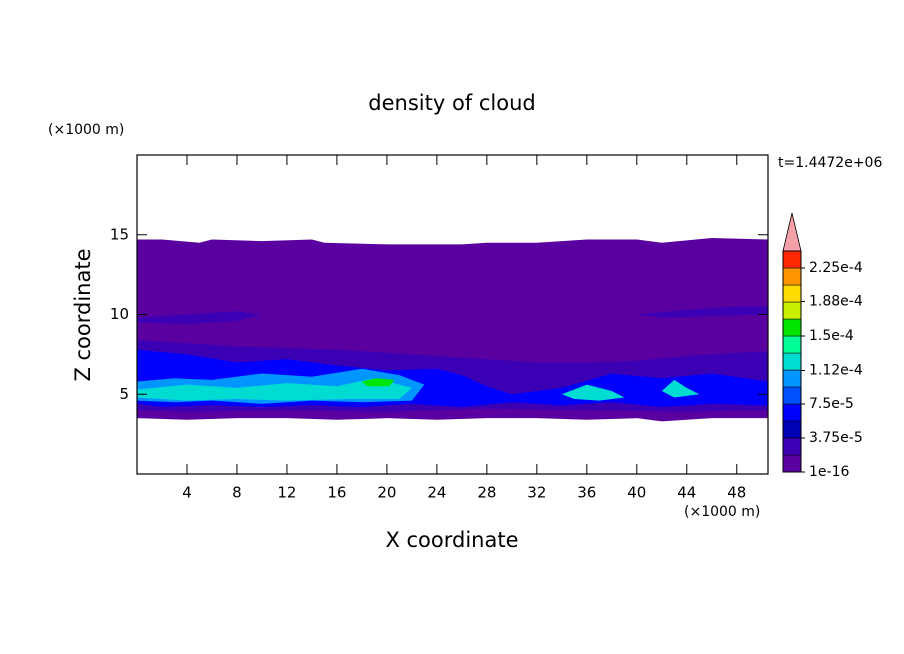  Describe the element at coordinates (736, 493) in the screenshot. I see `x-tick-label: 48` at that location.